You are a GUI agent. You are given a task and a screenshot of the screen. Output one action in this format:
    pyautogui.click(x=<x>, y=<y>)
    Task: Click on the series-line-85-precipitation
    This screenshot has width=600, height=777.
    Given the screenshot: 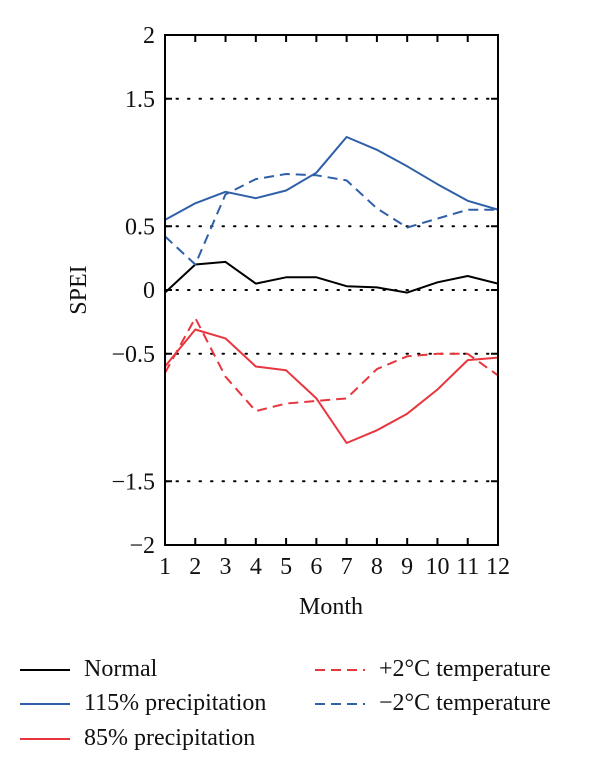 What is the action you would take?
    pyautogui.click(x=331, y=386)
    